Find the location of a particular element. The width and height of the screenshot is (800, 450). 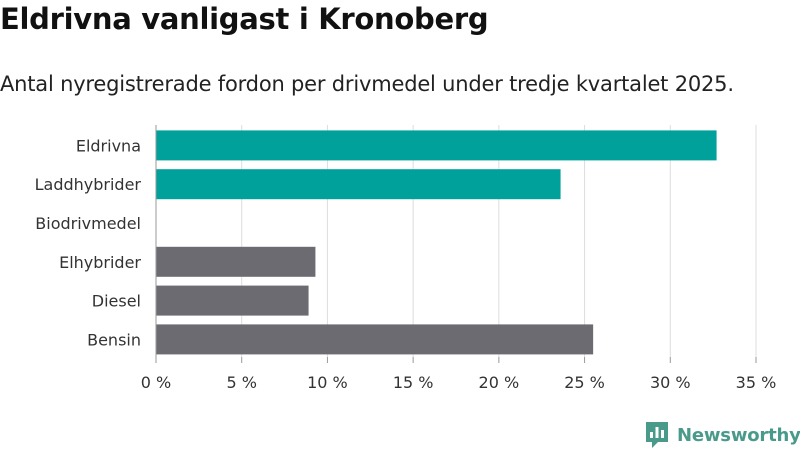

x-tick-label: 5 % is located at coordinates (241, 382).